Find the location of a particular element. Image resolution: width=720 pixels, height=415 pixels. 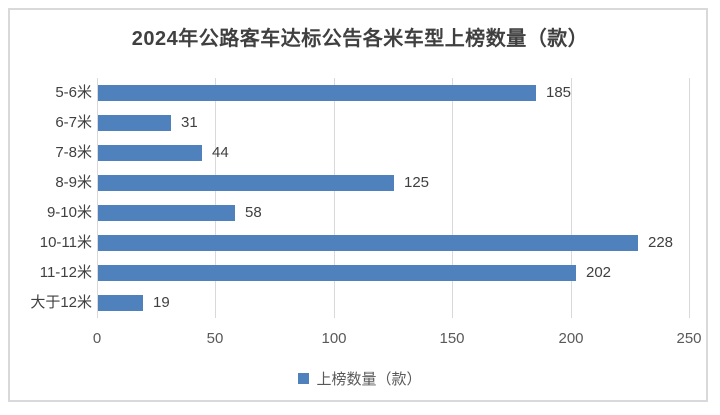

category-label: 11-12米 is located at coordinates (65, 272).